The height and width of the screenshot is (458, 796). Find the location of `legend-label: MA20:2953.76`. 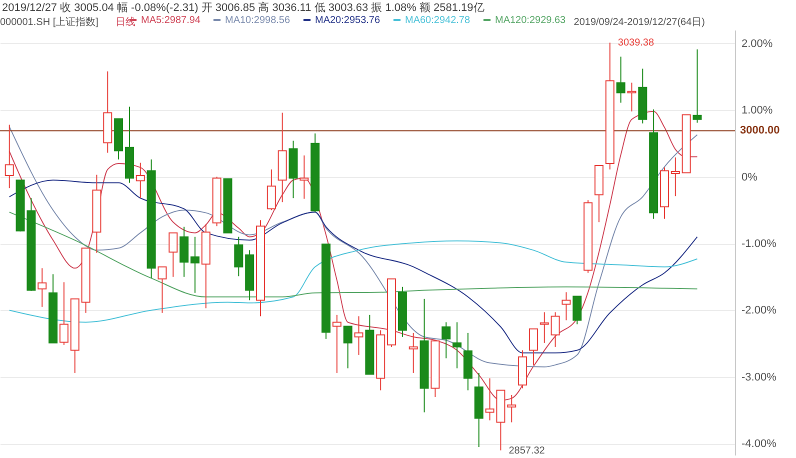

legend-label: MA20:2953.76 is located at coordinates (347, 20).